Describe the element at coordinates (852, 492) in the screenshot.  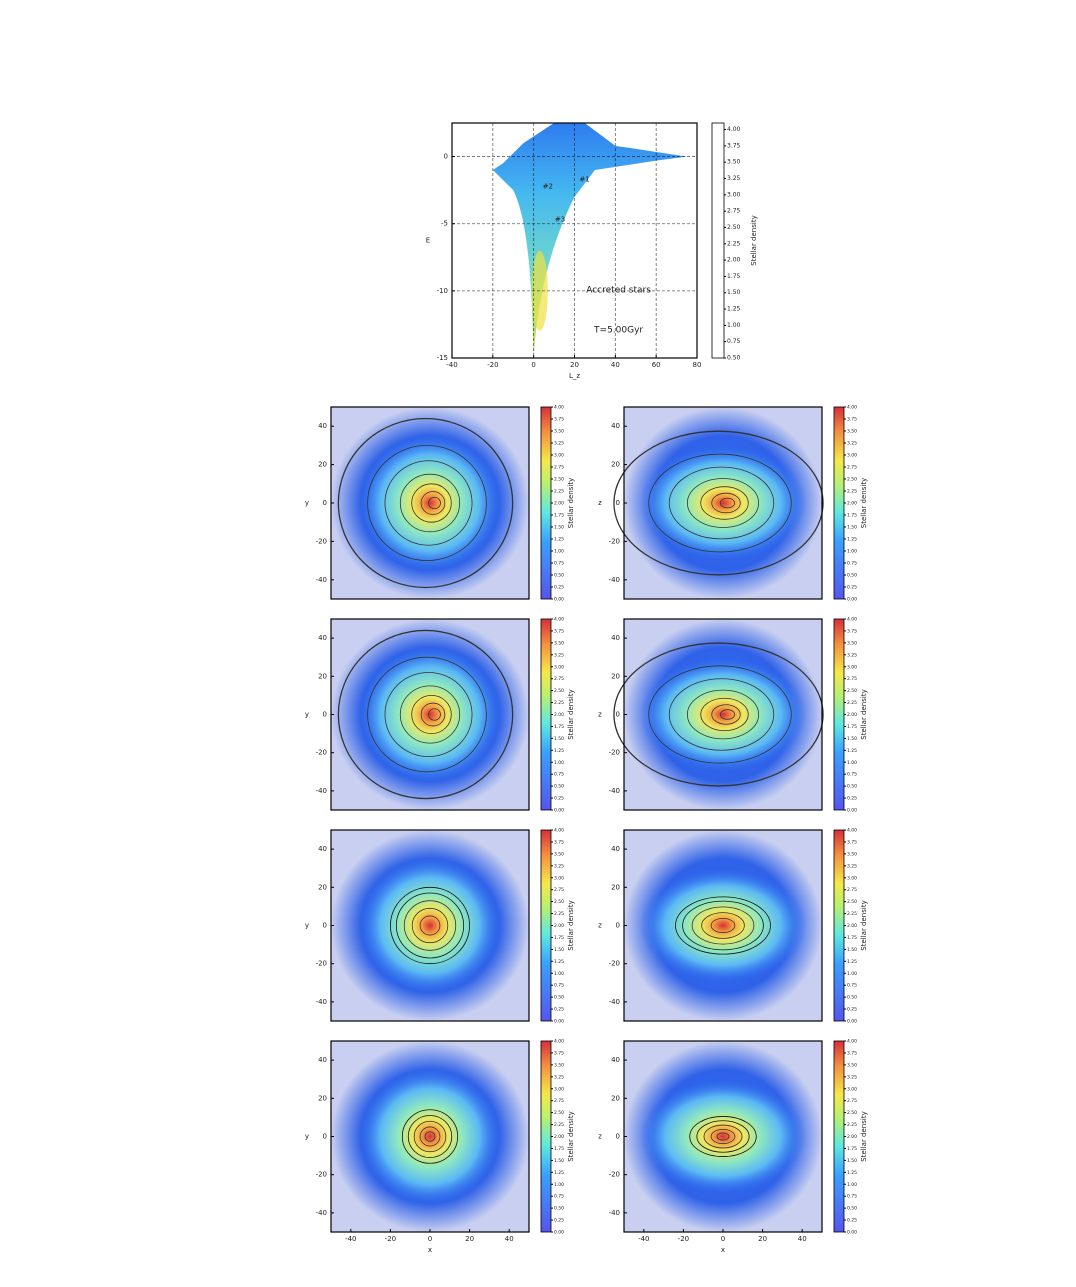
I see `colorbar-tick-label: 2.25` at that location.